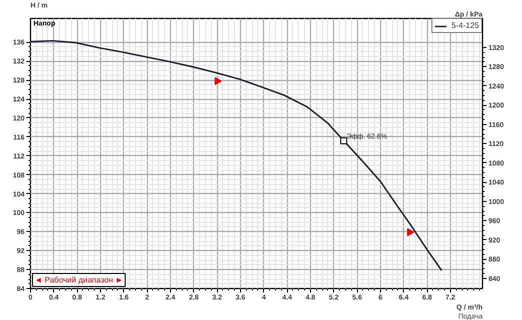  I want to click on legend-label: 5-4-125, so click(465, 25).